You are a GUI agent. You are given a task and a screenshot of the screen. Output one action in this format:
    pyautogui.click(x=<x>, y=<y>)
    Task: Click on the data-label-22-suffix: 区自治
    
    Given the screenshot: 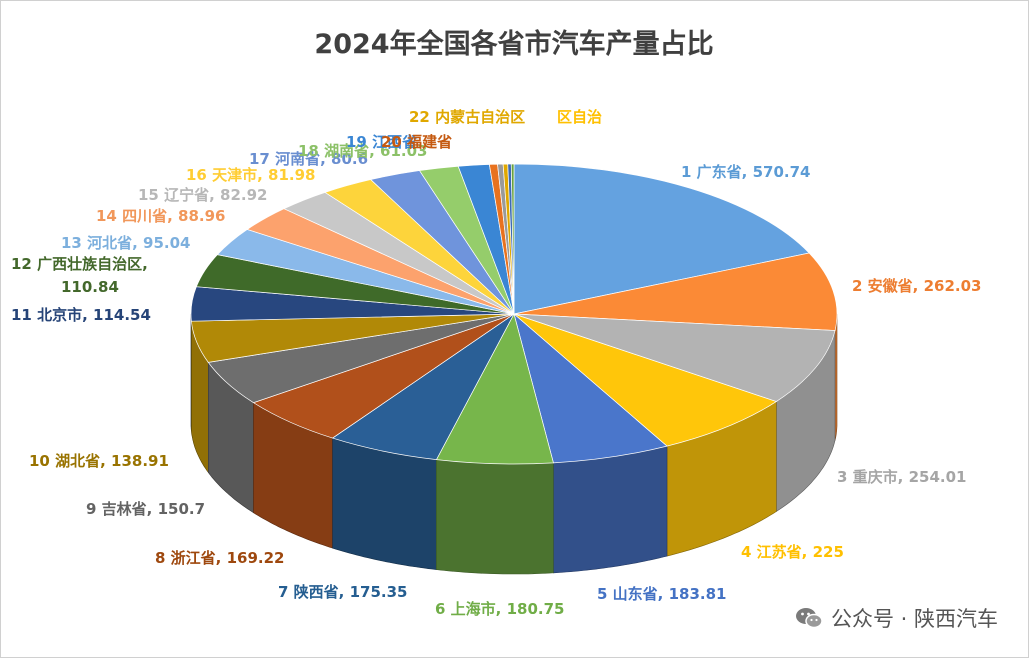 What is the action you would take?
    pyautogui.click(x=579, y=117)
    